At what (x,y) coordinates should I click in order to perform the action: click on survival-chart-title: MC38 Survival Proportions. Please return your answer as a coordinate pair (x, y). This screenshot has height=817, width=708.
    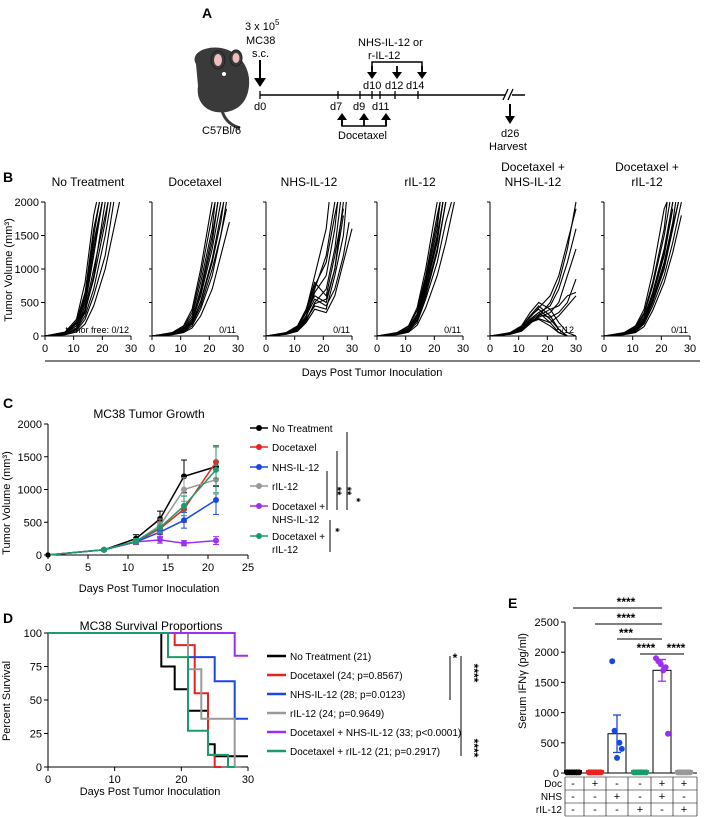
    Looking at the image, I should click on (151, 626).